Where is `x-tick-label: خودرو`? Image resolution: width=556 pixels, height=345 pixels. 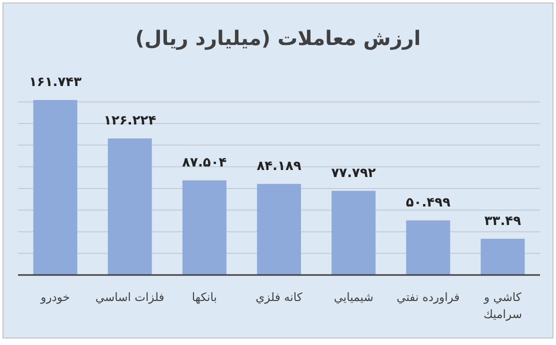 x-tick-label: خودرو is located at coordinates (55, 297).